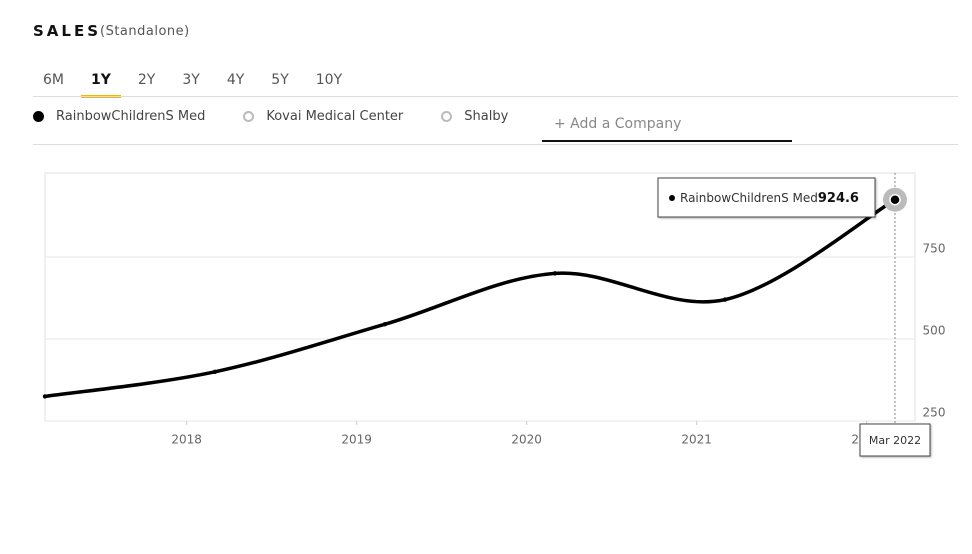 Image resolution: width=972 pixels, height=554 pixels. Describe the element at coordinates (131, 116) in the screenshot. I see `legend-label: RainbowChildrenS Med` at that location.